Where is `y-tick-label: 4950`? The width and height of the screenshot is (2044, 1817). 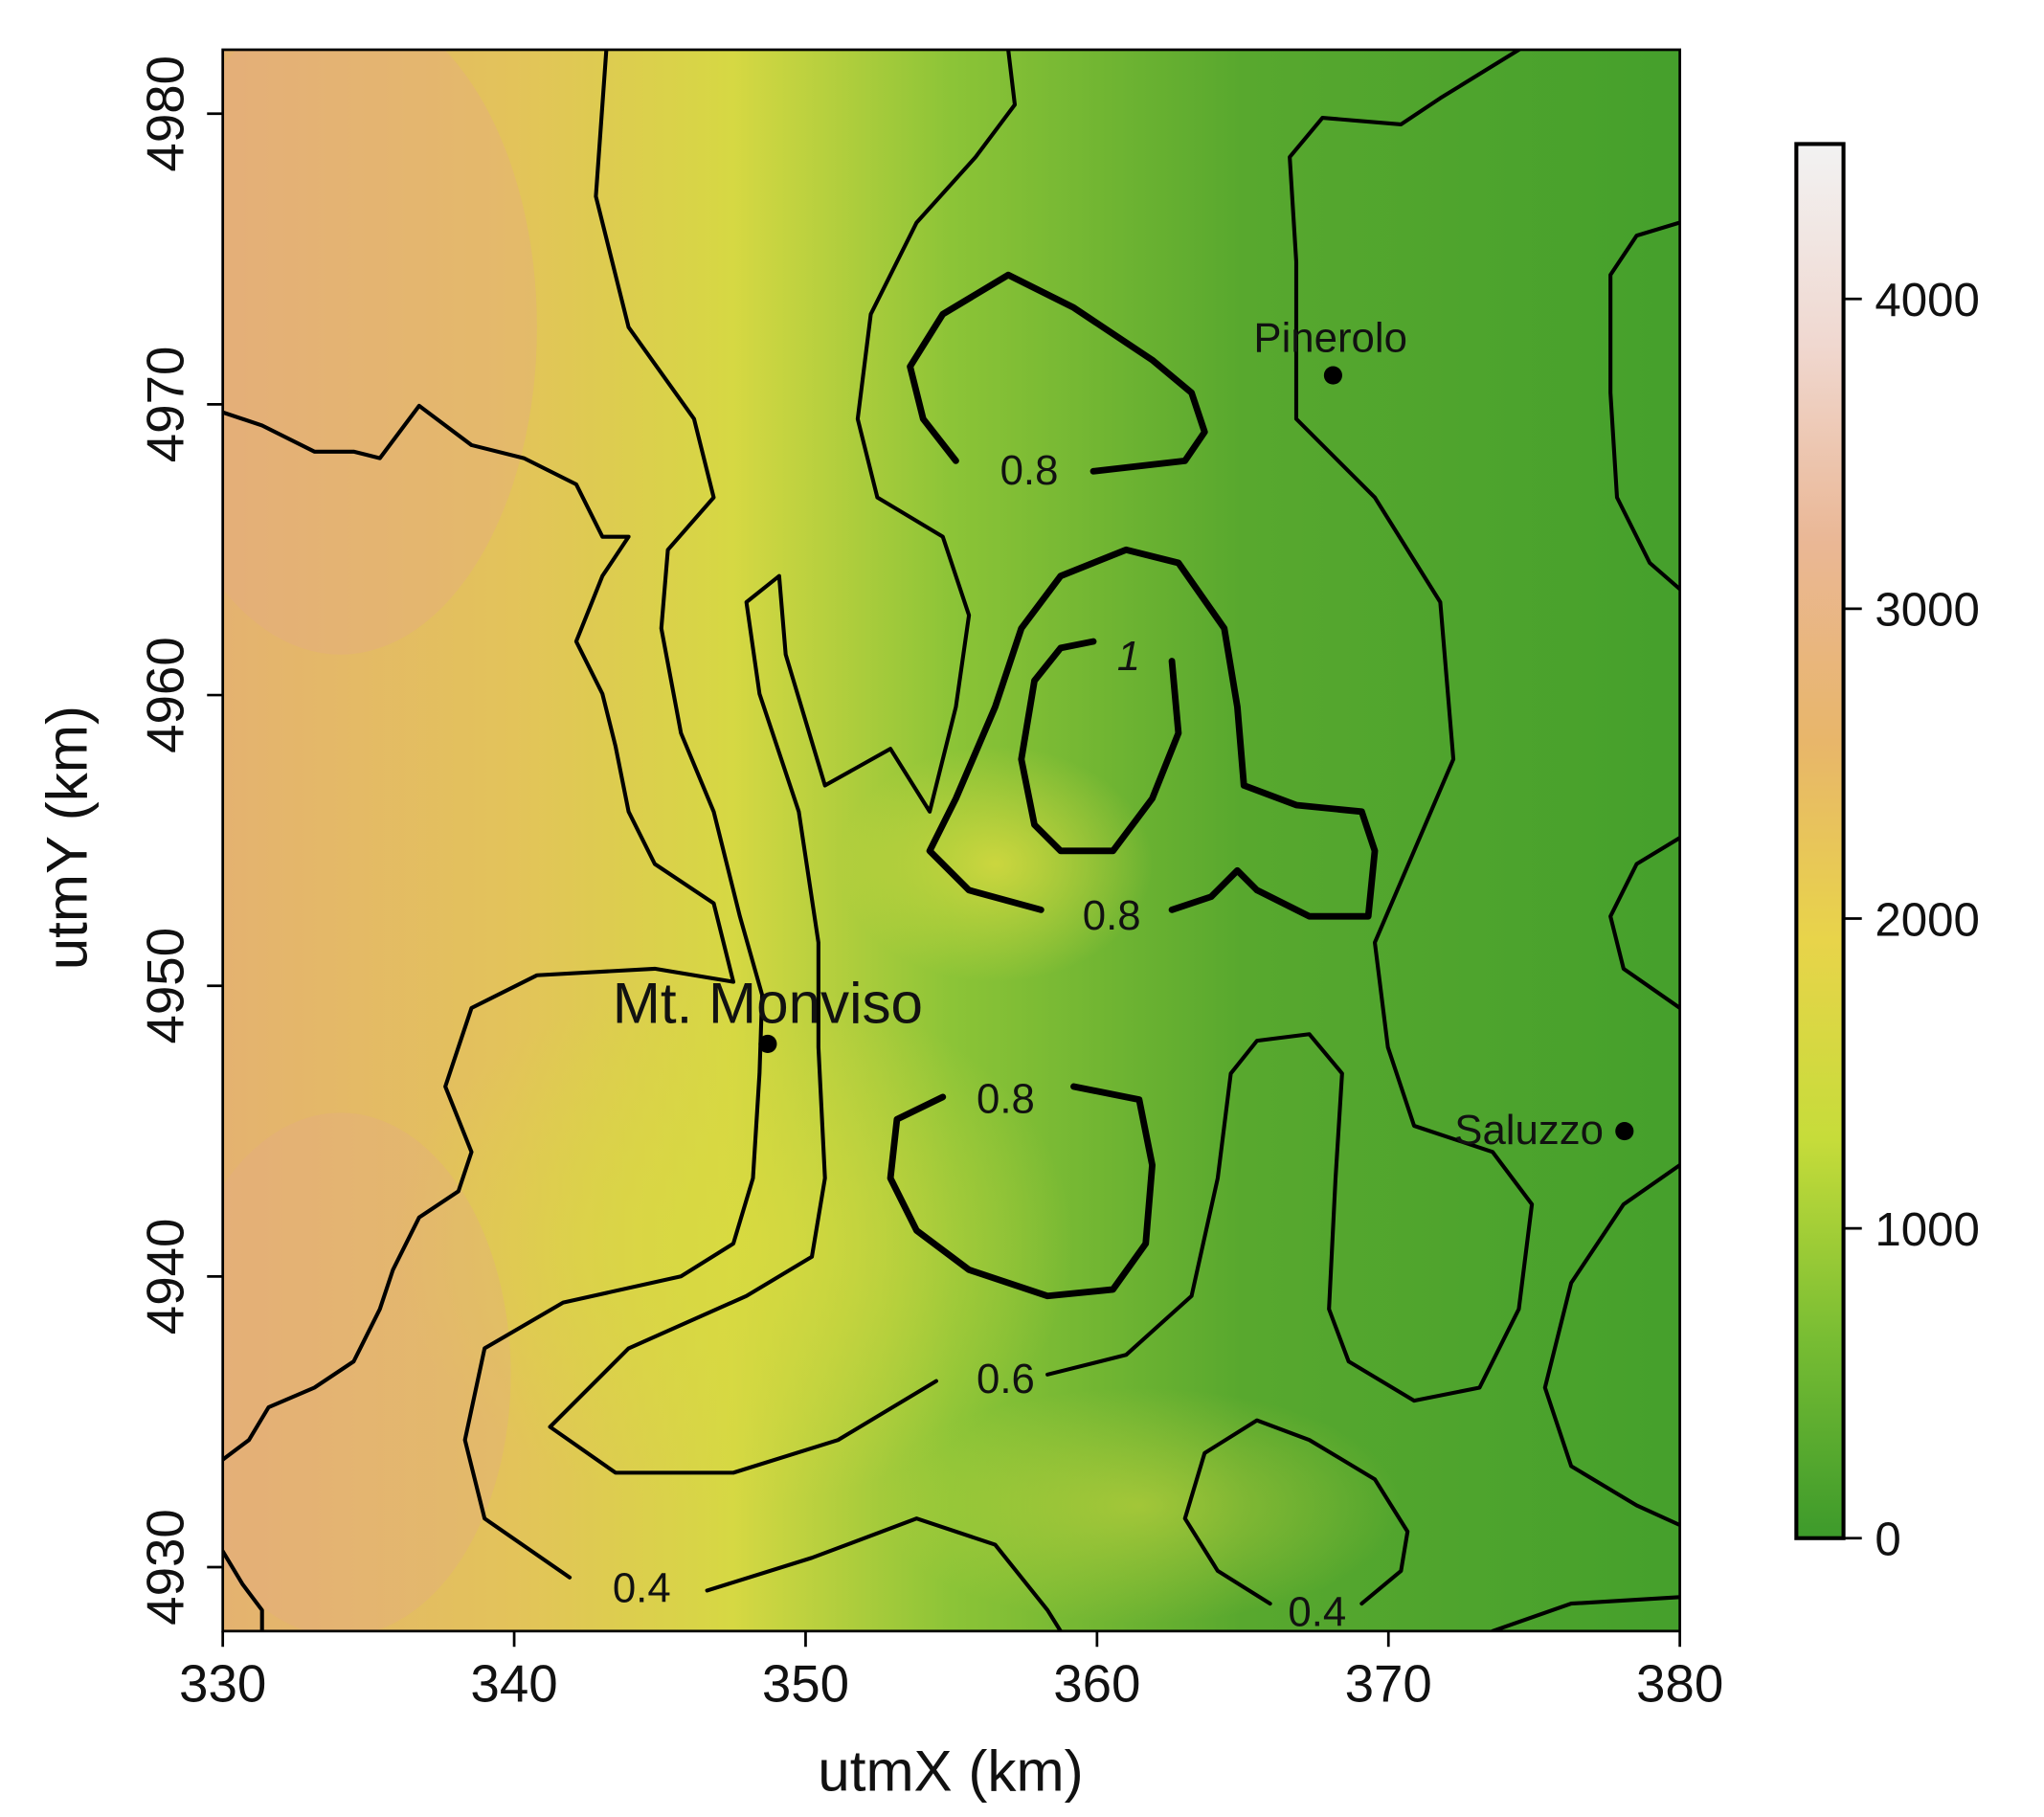
y-tick-label: 4950 is located at coordinates (165, 986).